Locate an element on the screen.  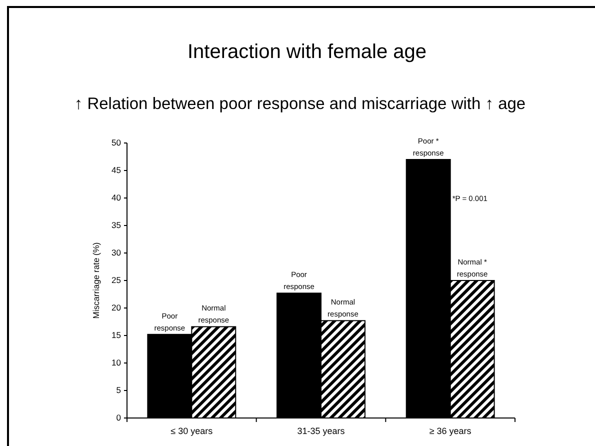
y-tick-label: 15 is located at coordinates (117, 335).